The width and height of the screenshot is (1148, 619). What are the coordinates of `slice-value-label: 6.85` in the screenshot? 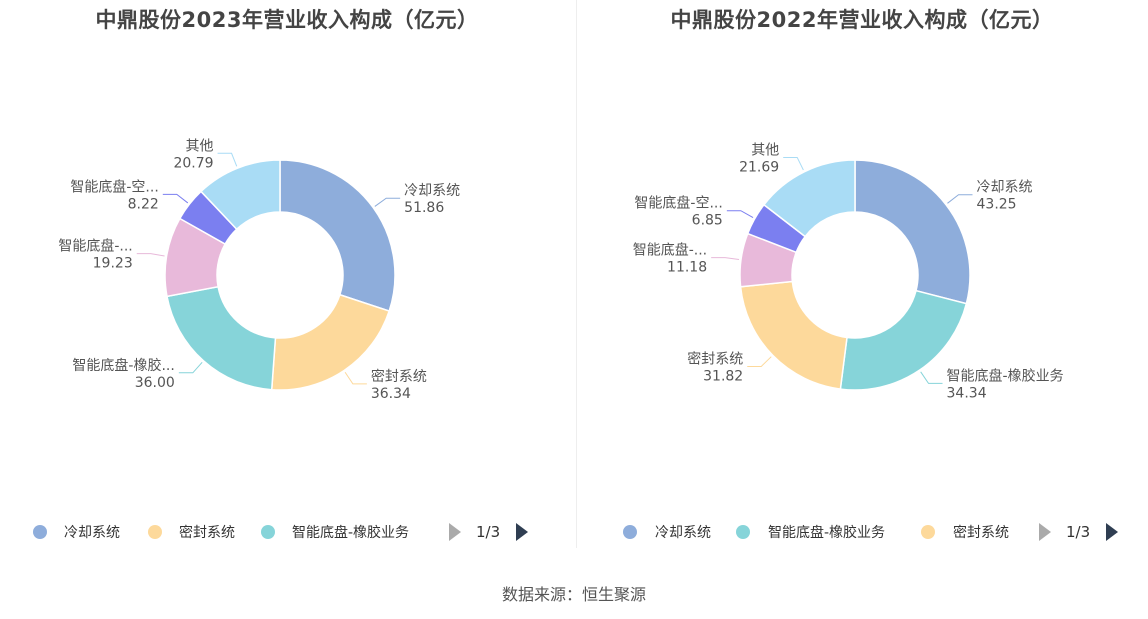 It's located at (707, 221).